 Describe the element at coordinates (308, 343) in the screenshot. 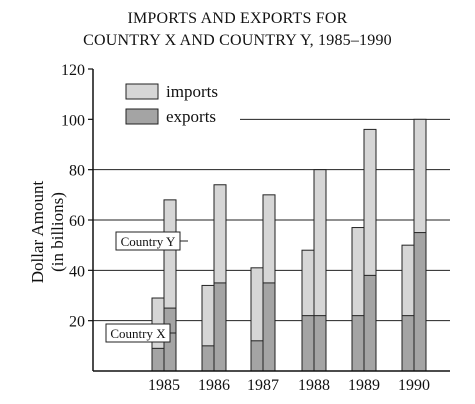

I see `bar-x-exports-1988` at that location.